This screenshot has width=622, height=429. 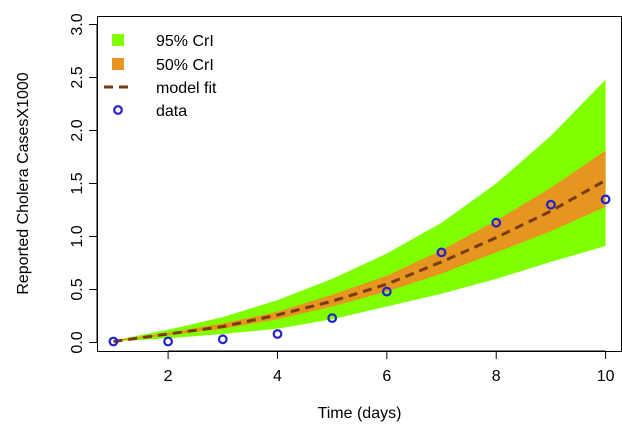 What do you see at coordinates (386, 376) in the screenshot?
I see `x-tick-label: 6` at bounding box center [386, 376].